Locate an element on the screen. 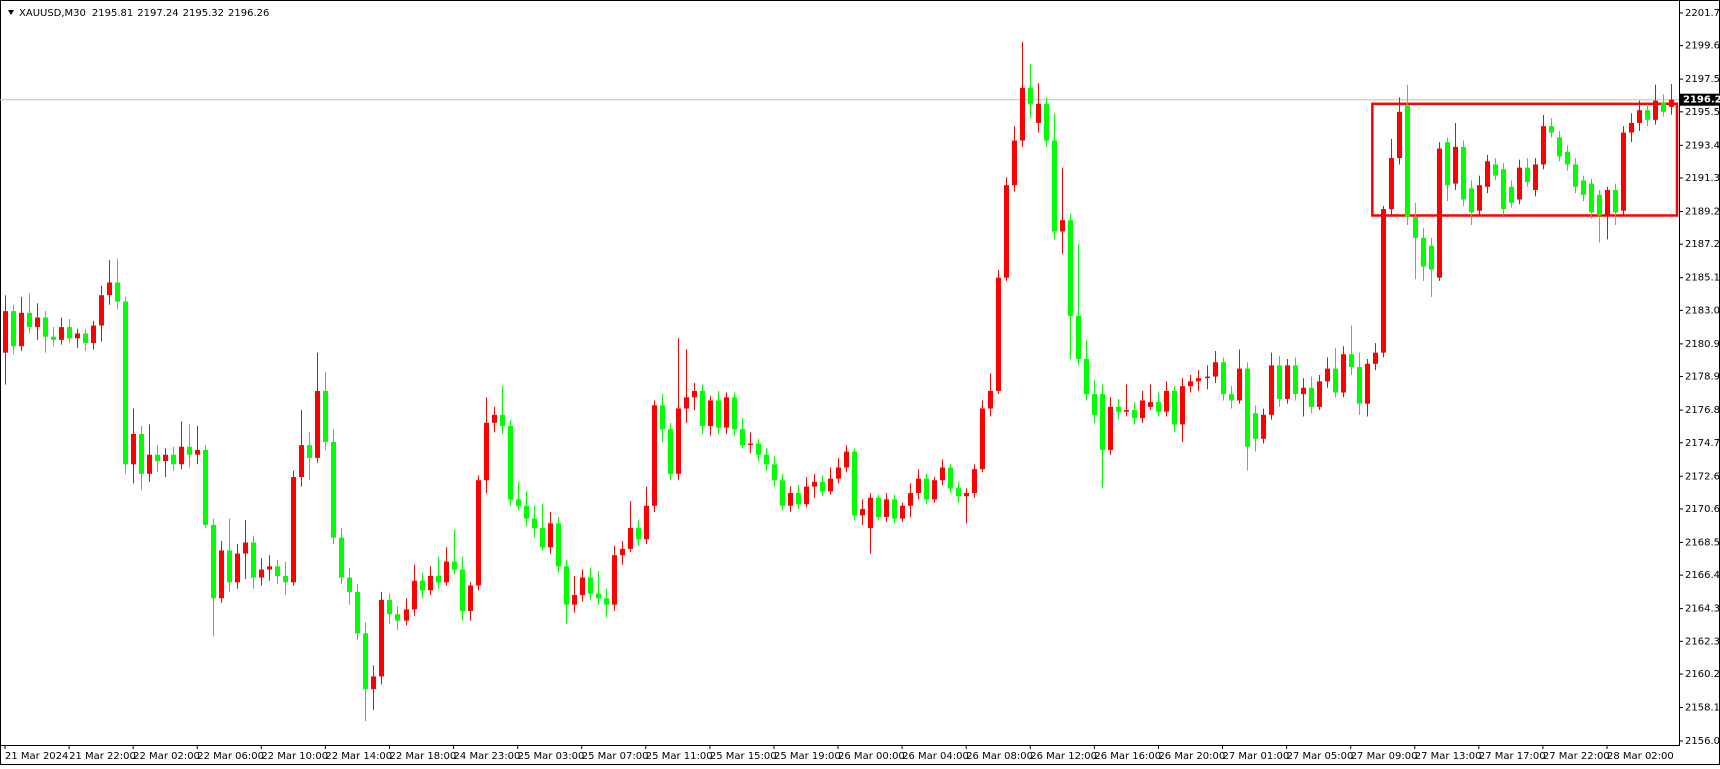 The height and width of the screenshot is (769, 1720). x-tick-label: 27 Mar 13:00 is located at coordinates (1448, 756).